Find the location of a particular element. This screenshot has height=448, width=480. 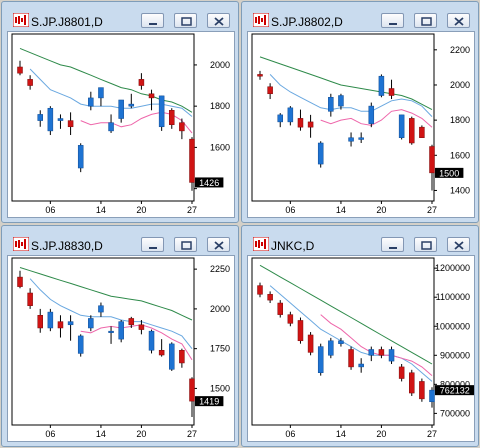

y-tick-label: 1400 is located at coordinates (460, 190).